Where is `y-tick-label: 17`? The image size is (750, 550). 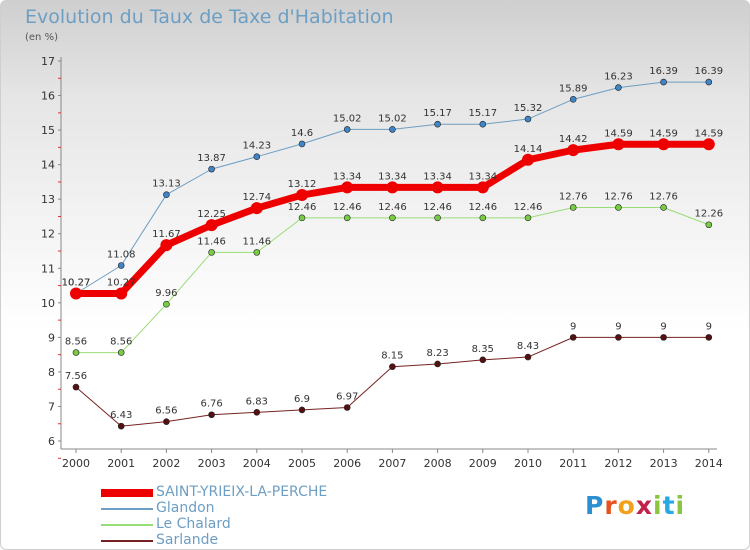 y-tick-label: 17 is located at coordinates (48, 61).